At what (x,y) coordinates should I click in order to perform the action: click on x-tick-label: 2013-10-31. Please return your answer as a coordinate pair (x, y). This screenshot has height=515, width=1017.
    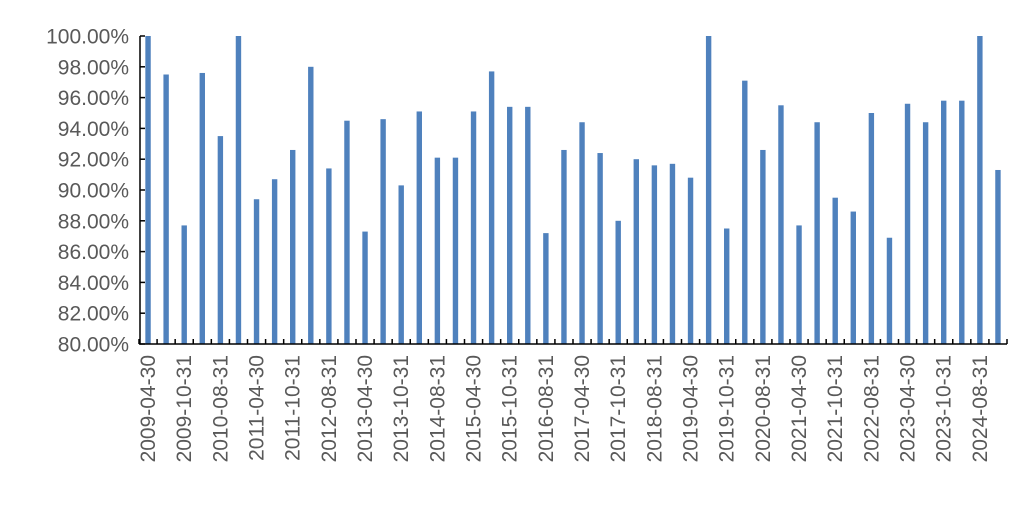
    Looking at the image, I should click on (401, 408).